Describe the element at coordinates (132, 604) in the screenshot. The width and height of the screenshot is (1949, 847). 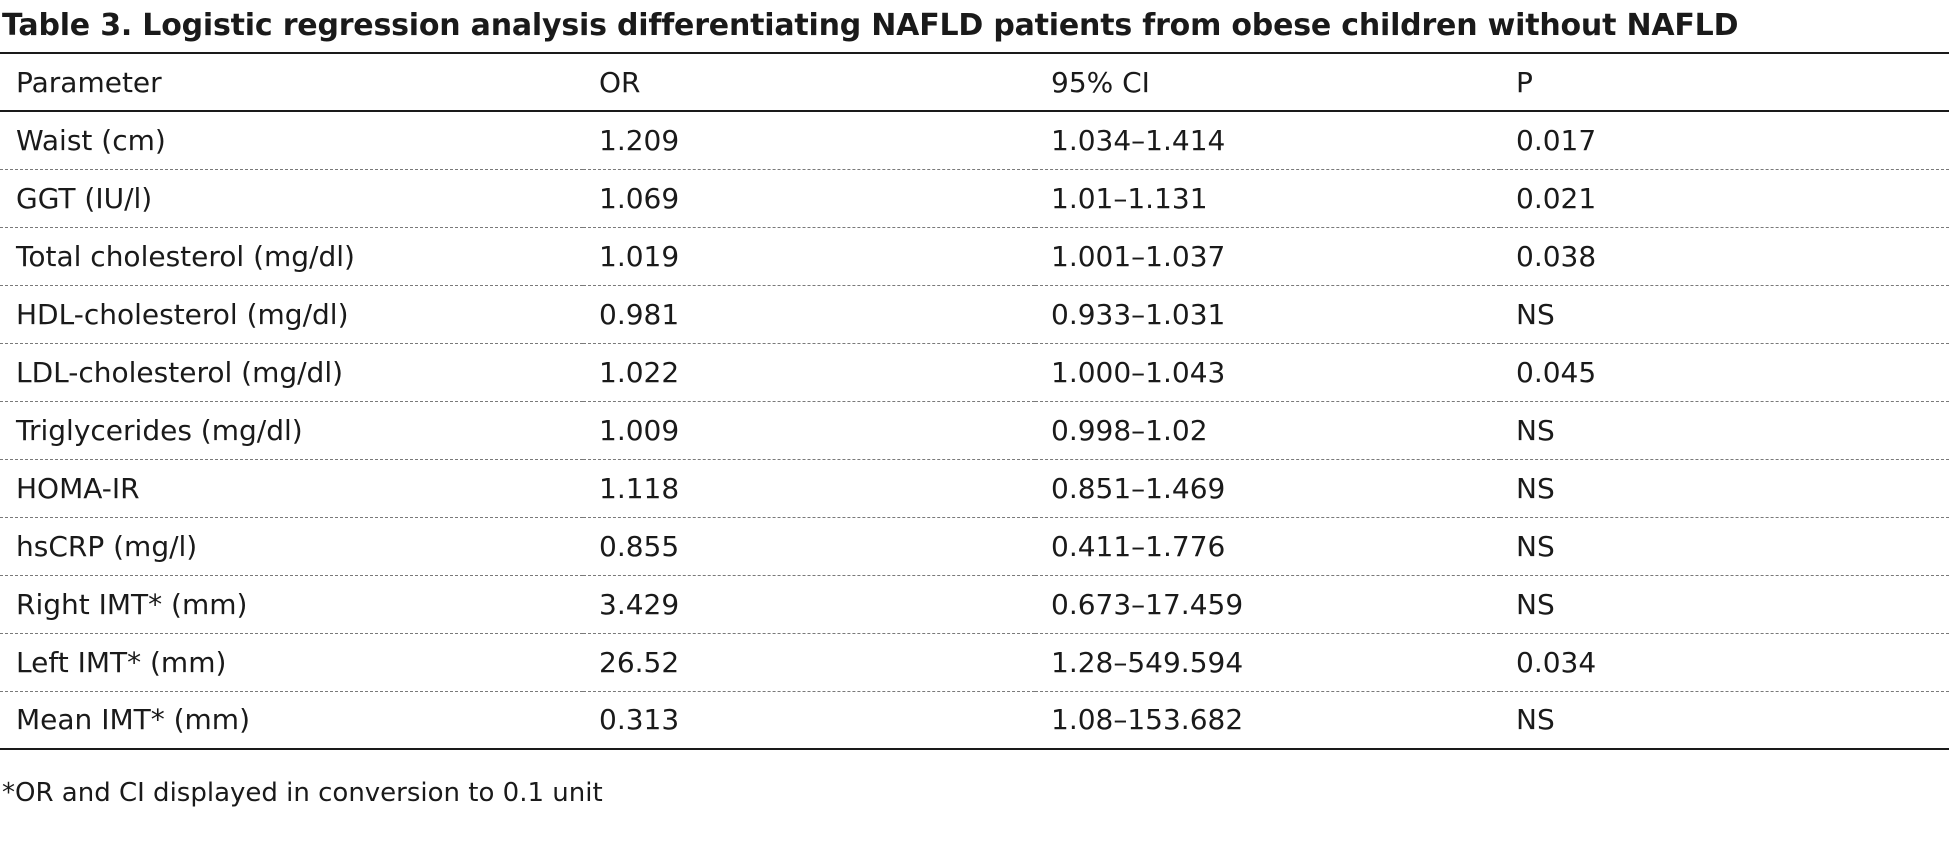
I see `cell-parameter: Right IMT* (mm)` at that location.